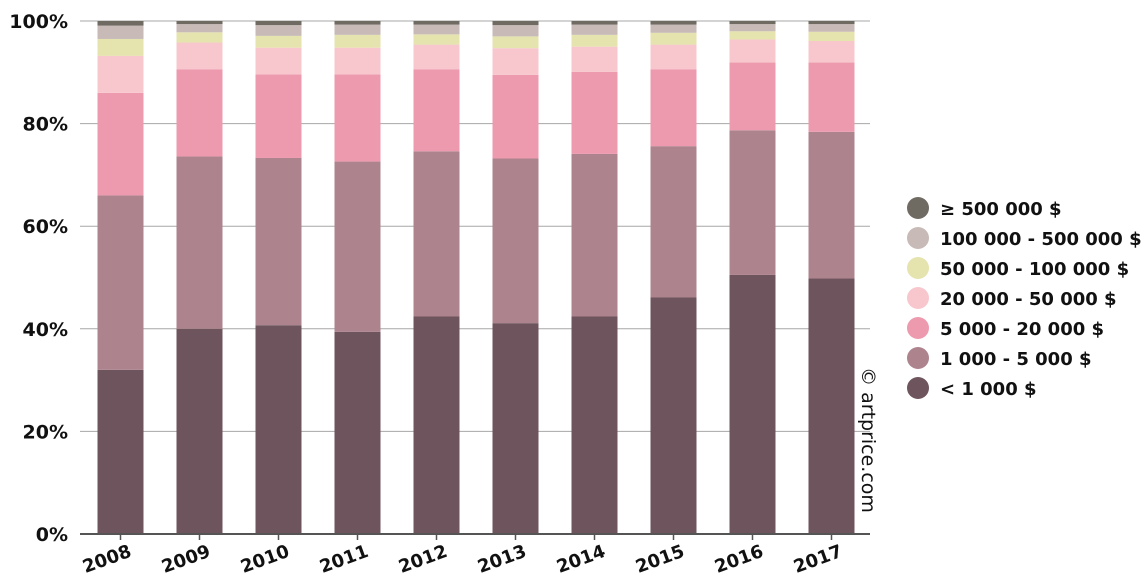 Image resolution: width=1148 pixels, height=583 pixels. What do you see at coordinates (1034, 269) in the screenshot?
I see `legend-label: 50 000 - 100 000 $` at bounding box center [1034, 269].